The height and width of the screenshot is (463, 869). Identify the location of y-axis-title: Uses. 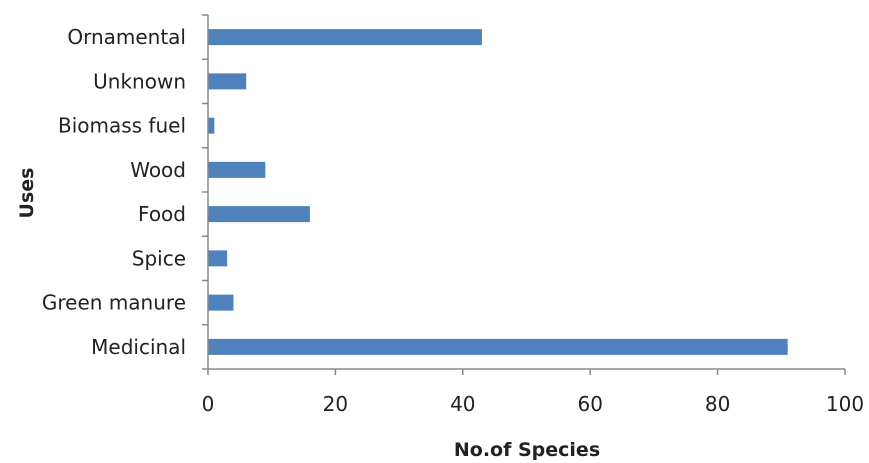
(27, 193).